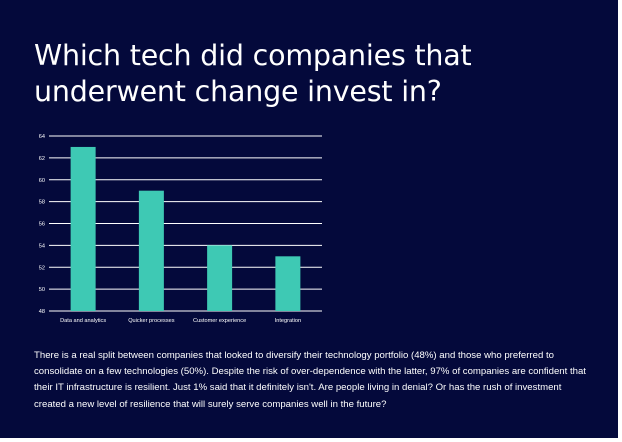  Describe the element at coordinates (42, 225) in the screenshot. I see `y-tick-label: 56` at that location.